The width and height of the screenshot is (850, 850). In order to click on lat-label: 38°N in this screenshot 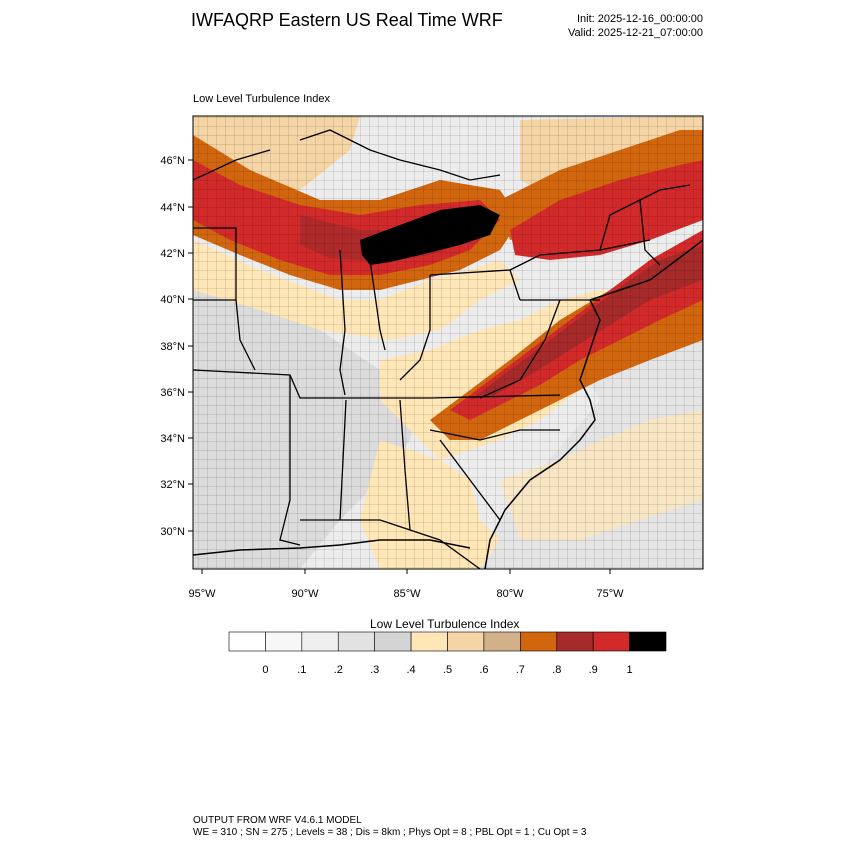, I will do `click(172, 347)`.